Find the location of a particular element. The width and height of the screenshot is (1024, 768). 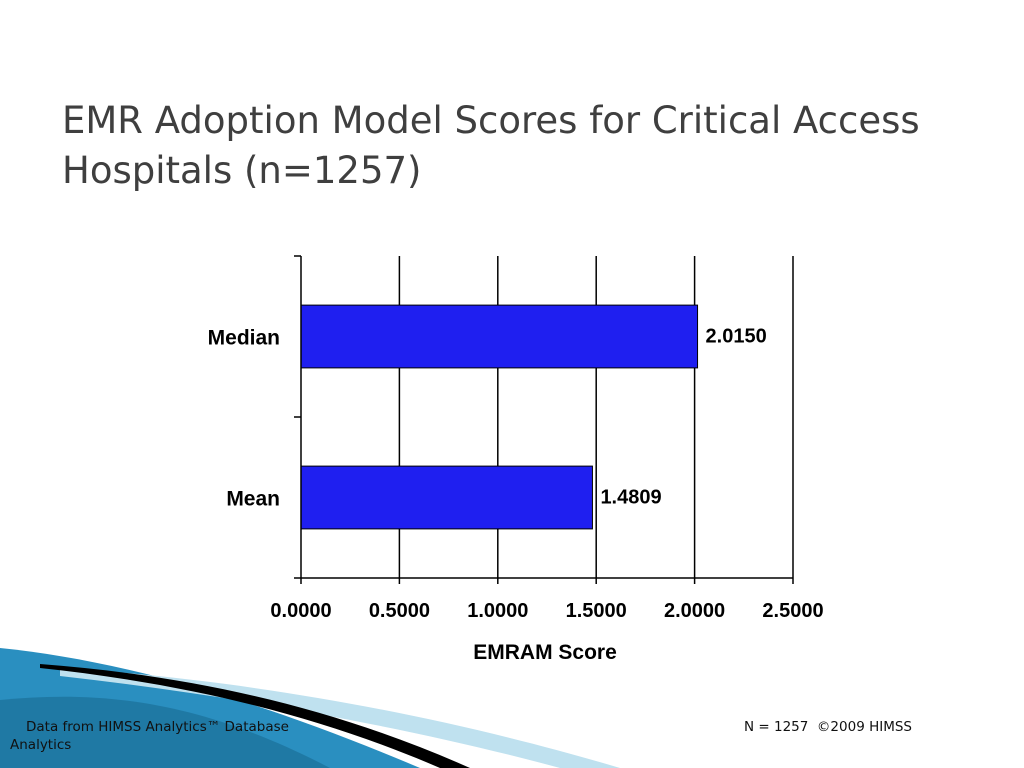

wave-black-stroke is located at coordinates (255, 716).